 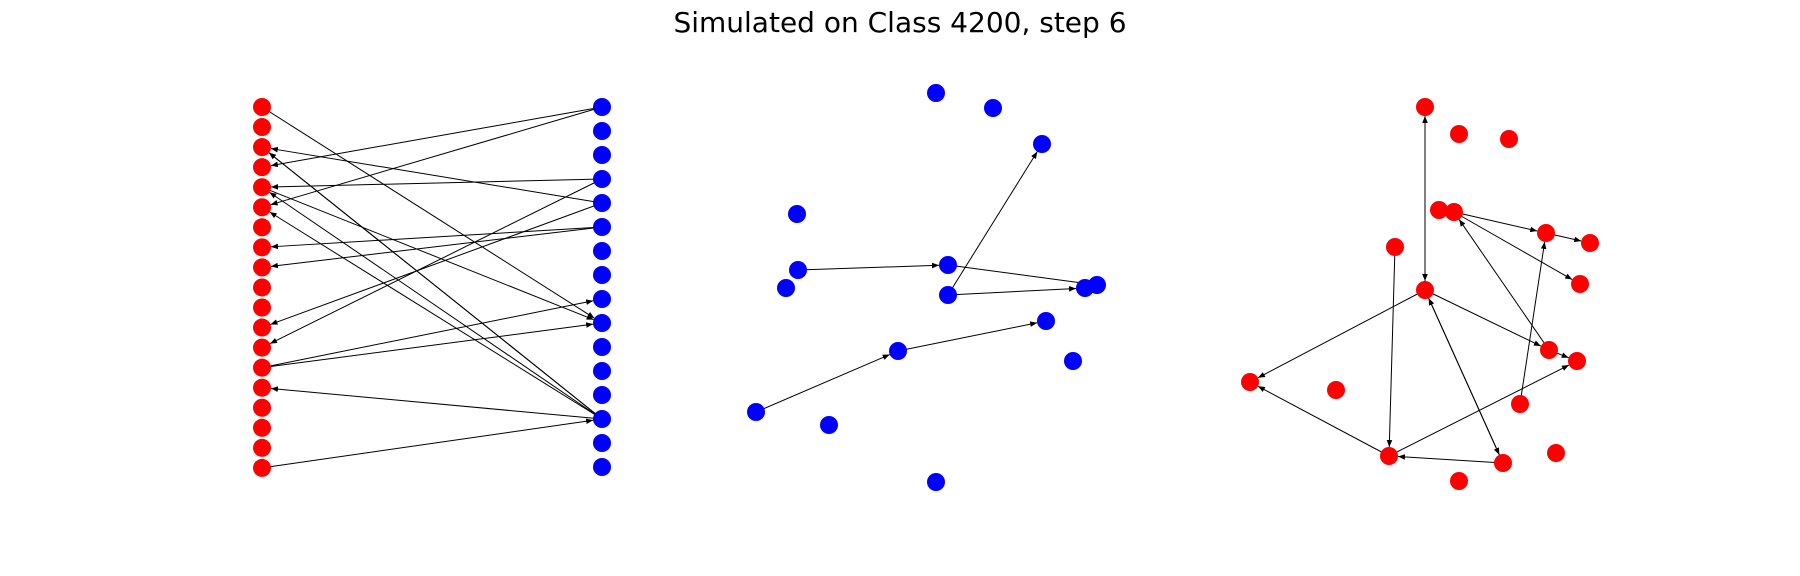 I want to click on red-graph-panel, so click(x=1420, y=294).